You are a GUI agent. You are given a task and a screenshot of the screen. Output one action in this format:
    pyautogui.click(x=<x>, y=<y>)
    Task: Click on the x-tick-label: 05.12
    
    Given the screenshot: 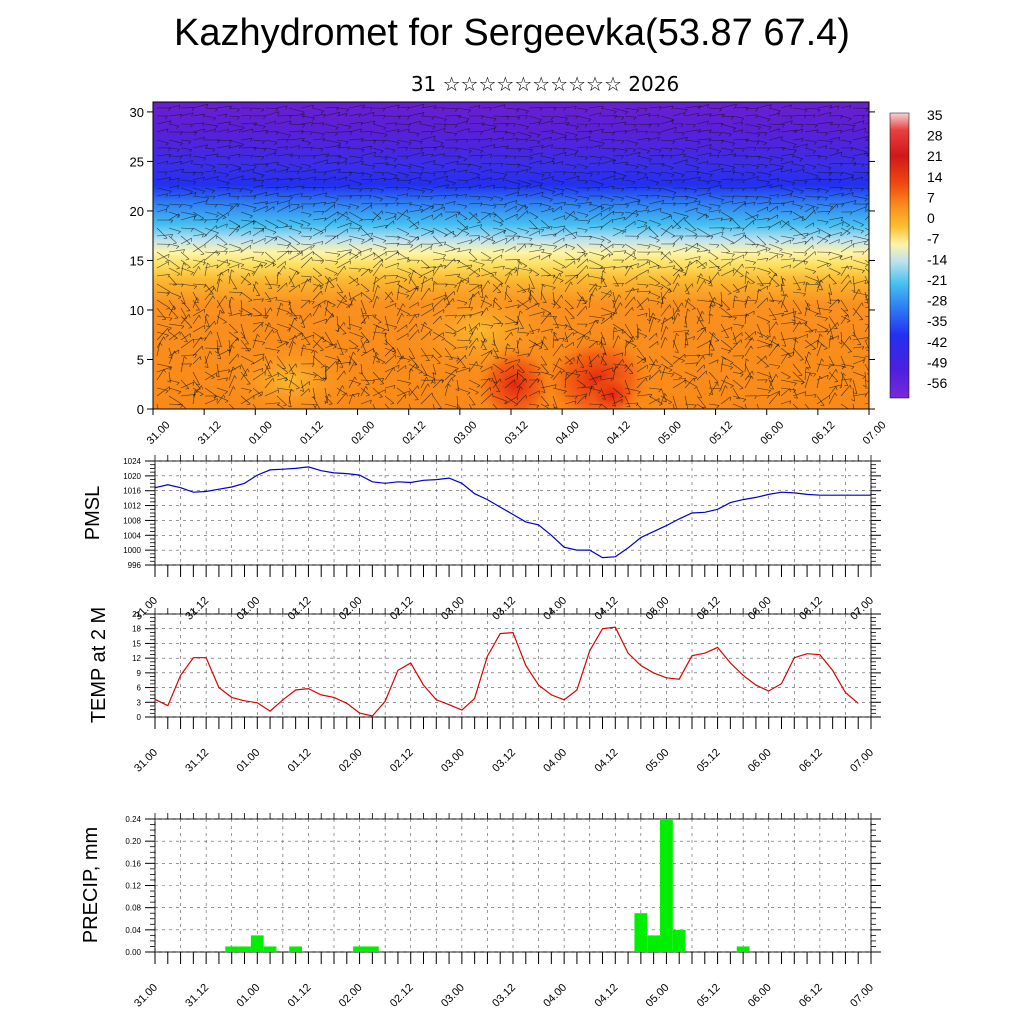 What is the action you would take?
    pyautogui.click(x=709, y=609)
    